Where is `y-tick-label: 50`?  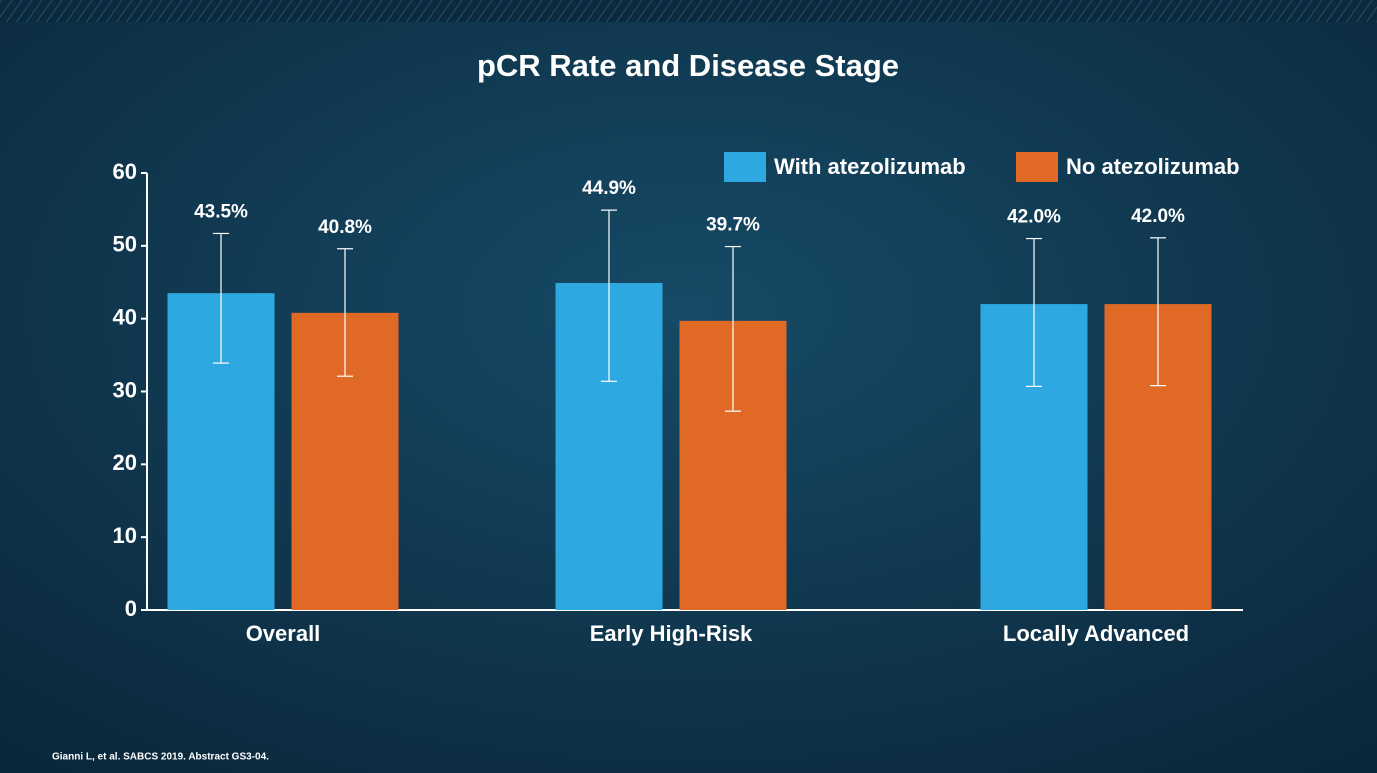
y-tick-label: 50 is located at coordinates (125, 244).